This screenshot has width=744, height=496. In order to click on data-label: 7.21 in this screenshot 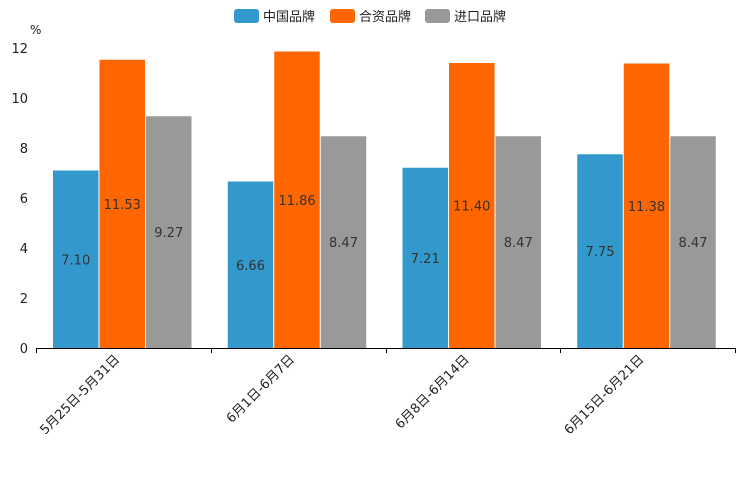, I will do `click(425, 259)`.